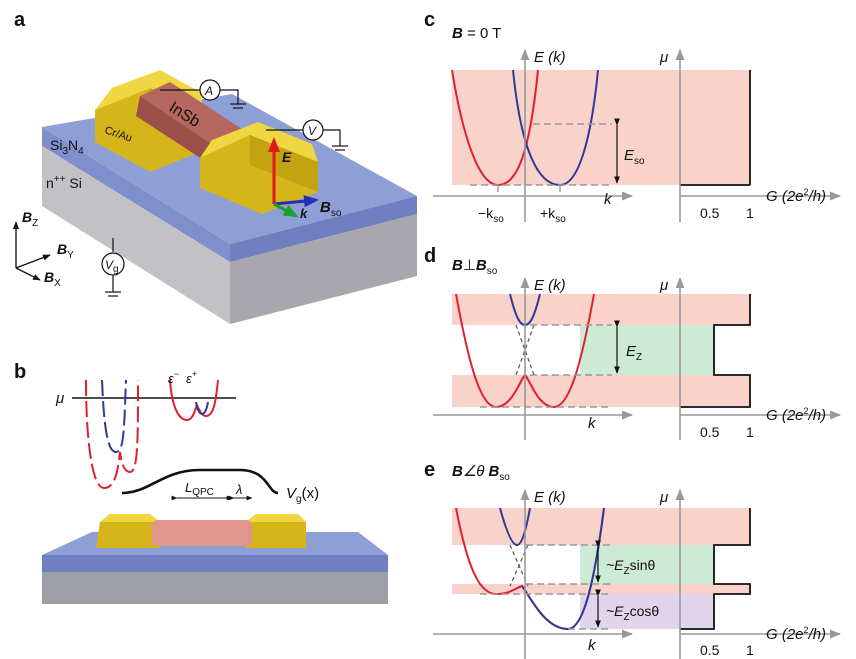  What do you see at coordinates (796, 415) in the screenshot?
I see `d-g-label: G (2e2/h)` at bounding box center [796, 415].